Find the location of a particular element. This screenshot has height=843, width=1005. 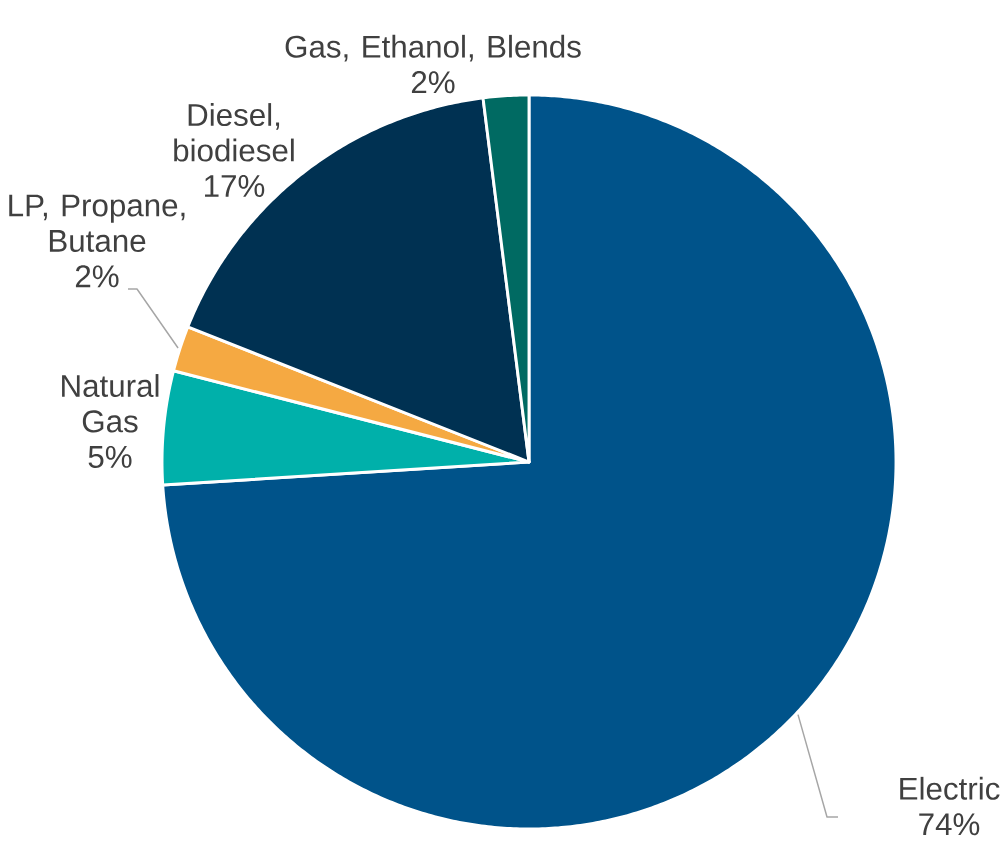

data-label: 5% is located at coordinates (110, 456).